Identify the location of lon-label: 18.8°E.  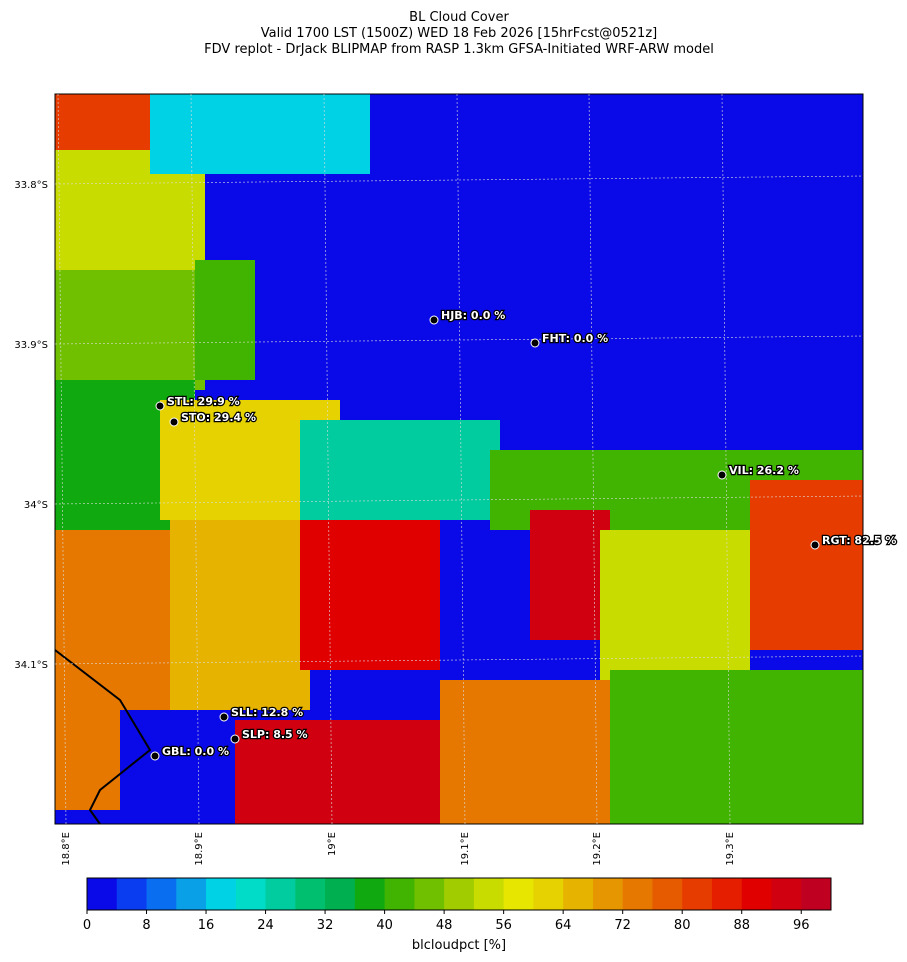
(66, 849).